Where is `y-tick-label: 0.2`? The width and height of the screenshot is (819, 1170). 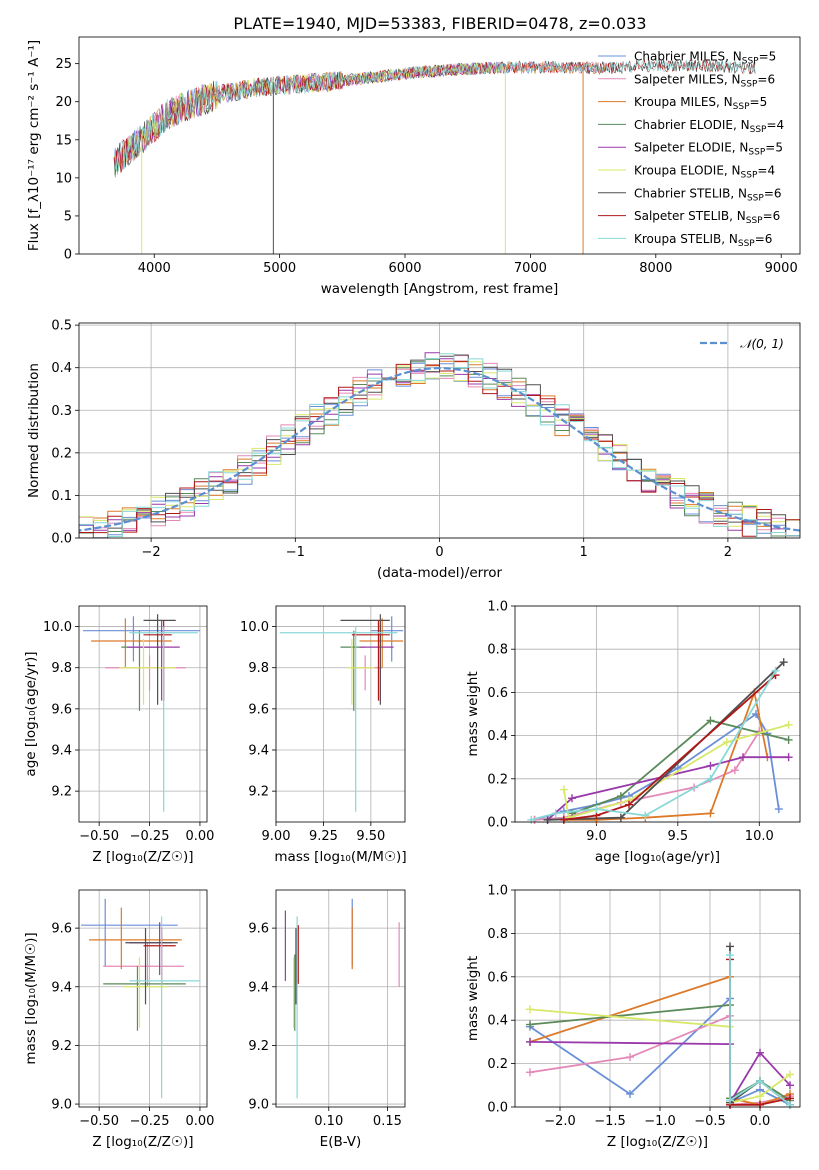 y-tick-label: 0.2 is located at coordinates (497, 1064).